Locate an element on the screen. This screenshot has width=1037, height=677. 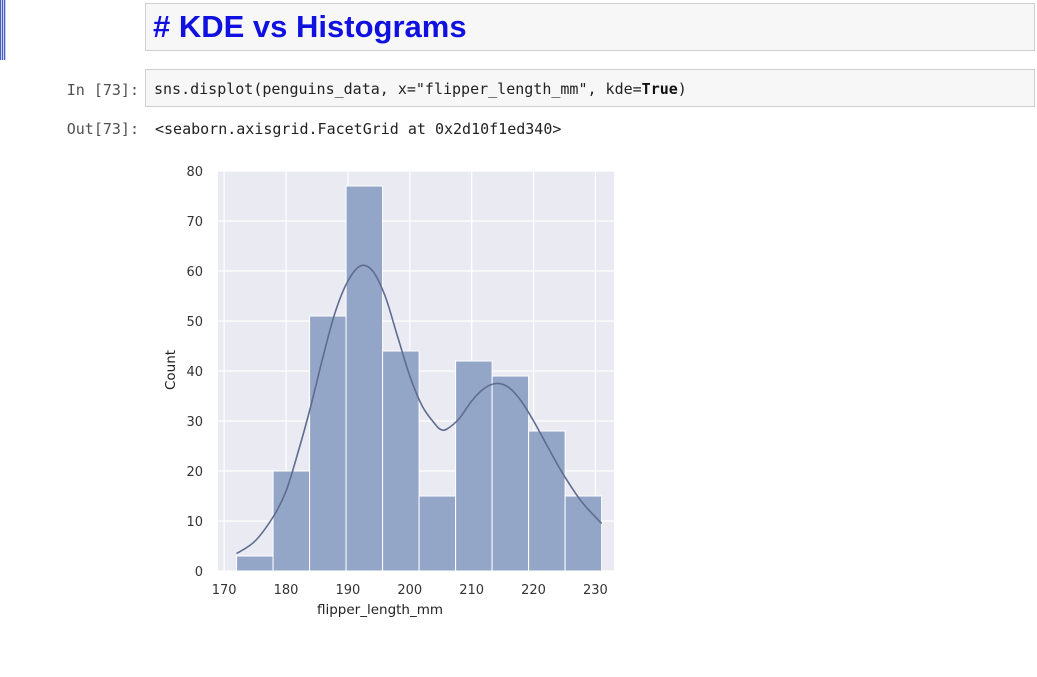
y-tick-labels: 0 10 20 30 40 50 60 70 80 is located at coordinates (194, 372).